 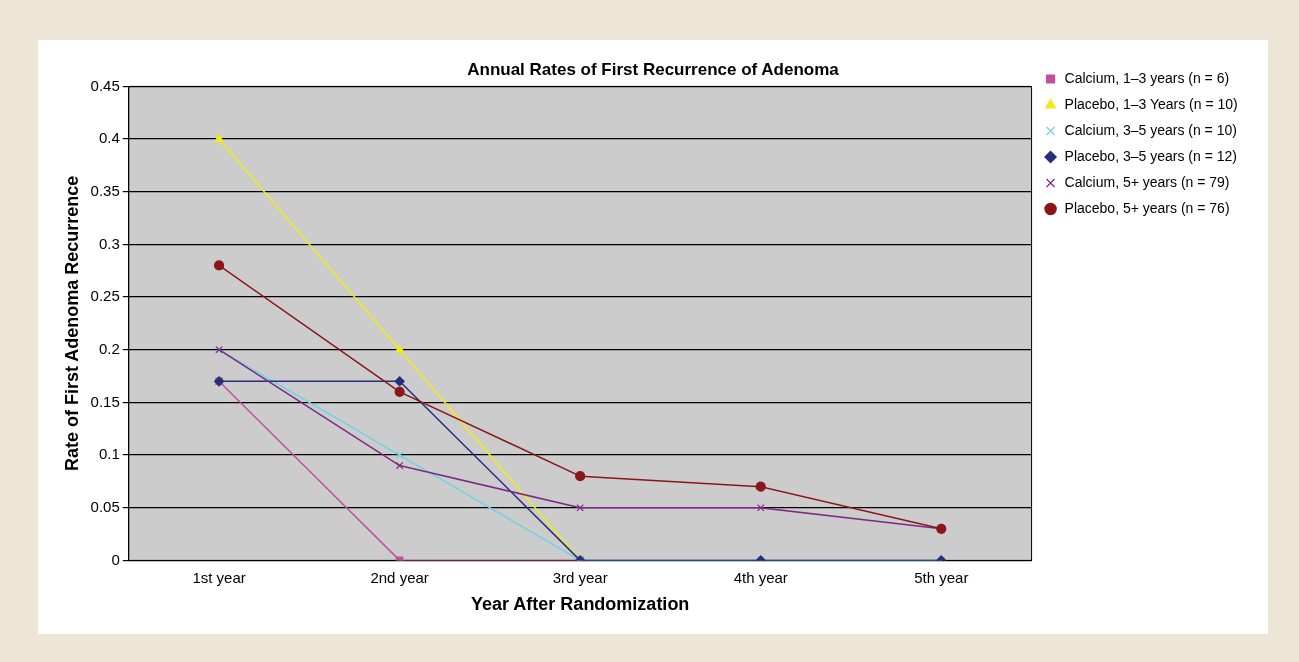 What do you see at coordinates (105, 85) in the screenshot?
I see `y-tick-label: 0.45` at bounding box center [105, 85].